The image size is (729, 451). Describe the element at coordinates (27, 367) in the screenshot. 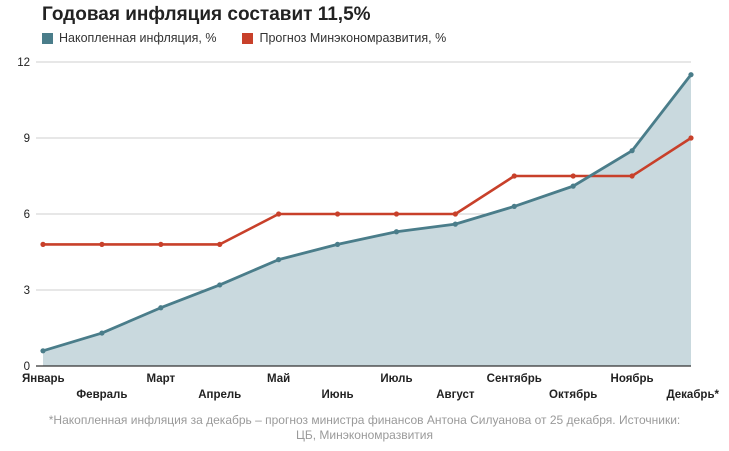

I see `y-tick-label: 0` at that location.